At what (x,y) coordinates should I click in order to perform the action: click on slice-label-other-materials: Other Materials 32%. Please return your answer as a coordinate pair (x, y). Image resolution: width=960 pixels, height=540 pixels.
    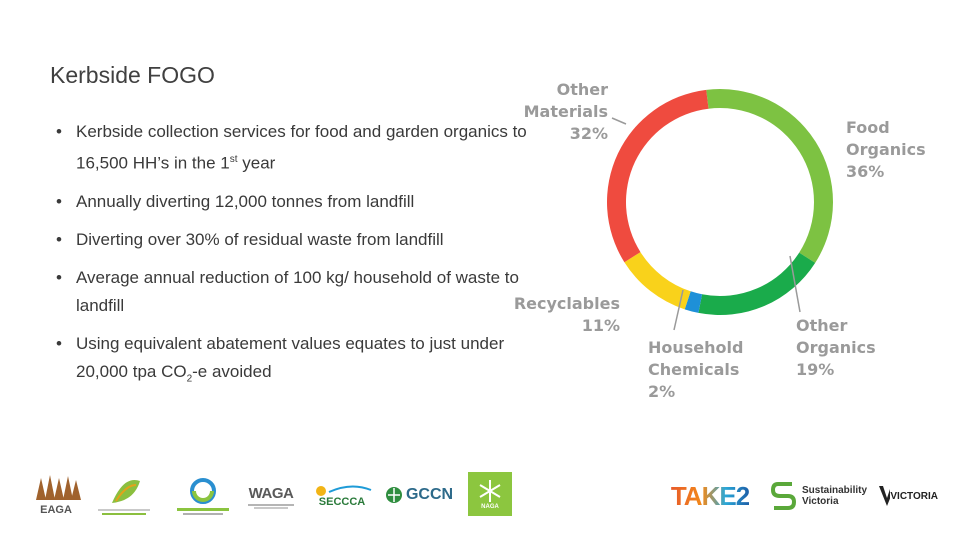
    Looking at the image, I should click on (566, 111).